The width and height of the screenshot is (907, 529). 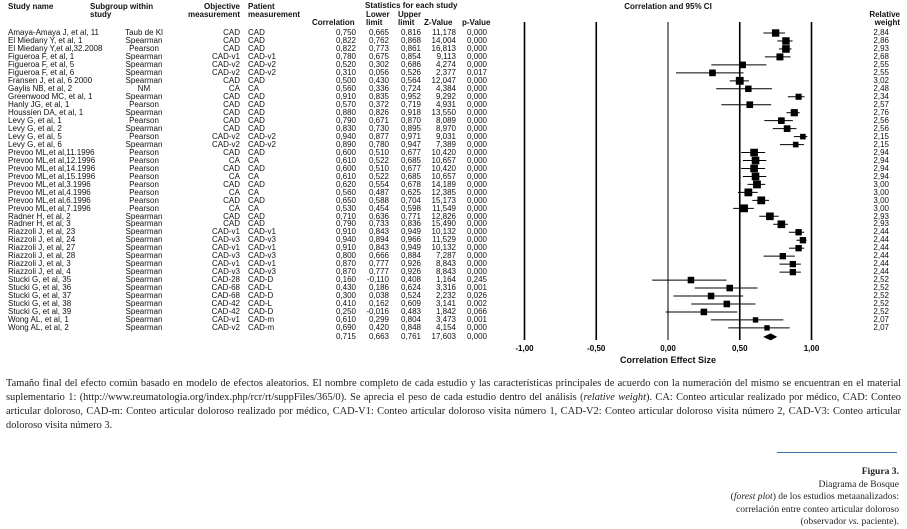 I want to click on upper-limit: 0,861, so click(x=410, y=49).